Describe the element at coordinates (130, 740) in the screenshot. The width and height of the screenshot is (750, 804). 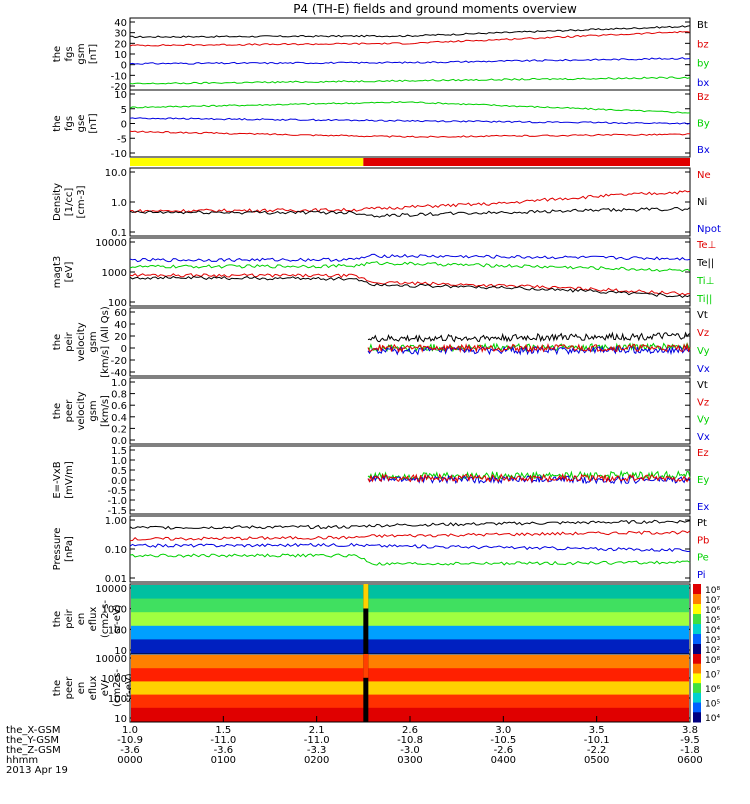
I see `xtick-label: -10.9` at that location.